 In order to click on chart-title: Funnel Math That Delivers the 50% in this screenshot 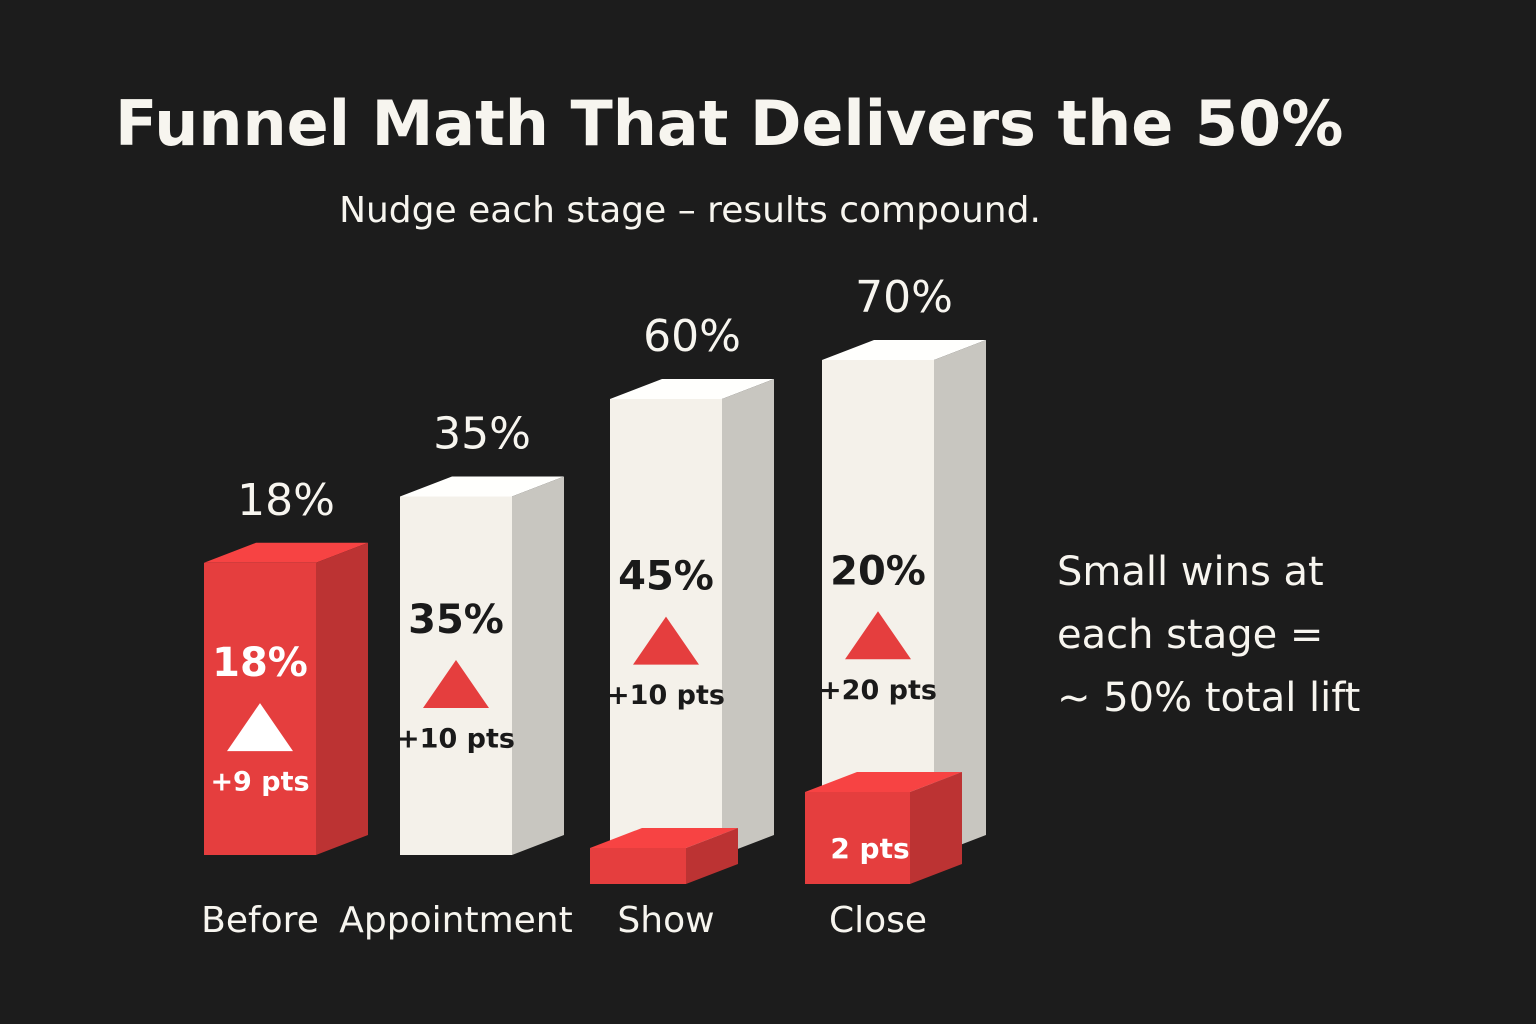, I will do `click(729, 123)`.